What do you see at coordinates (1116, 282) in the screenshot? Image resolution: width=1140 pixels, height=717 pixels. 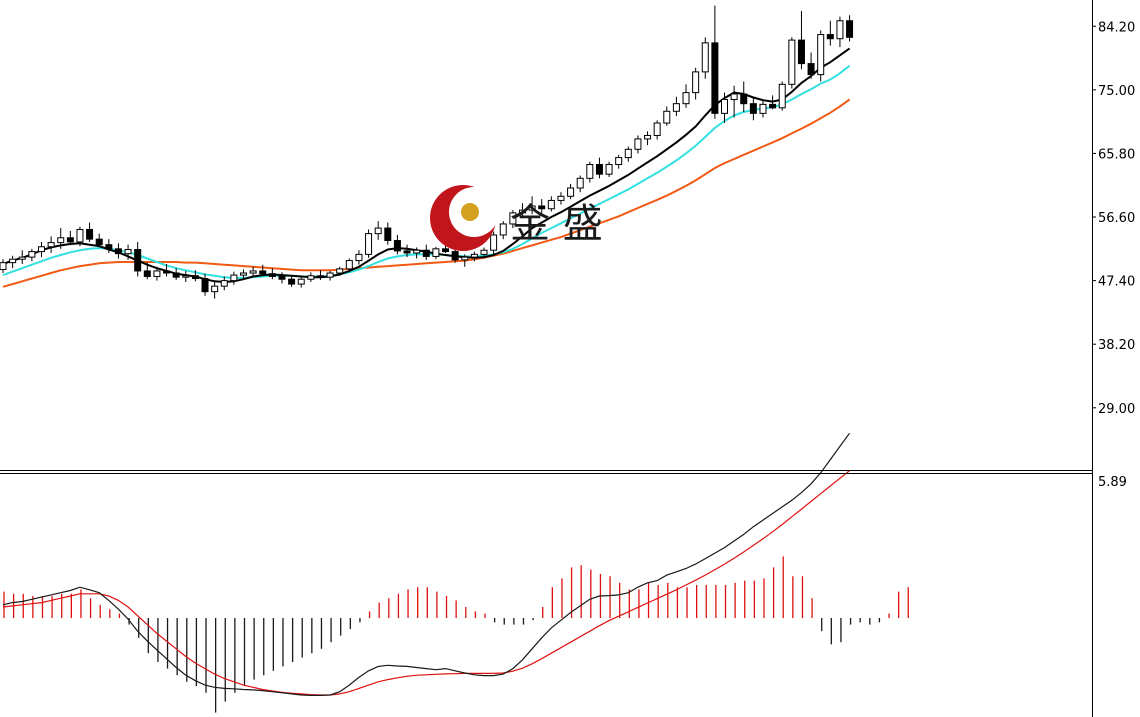 I see `price-tick-label: 47.40` at bounding box center [1116, 282].